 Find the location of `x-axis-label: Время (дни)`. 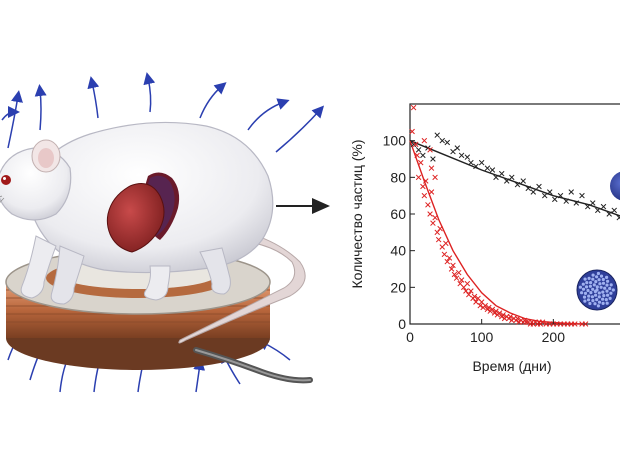

x-axis-label: Время (дни) is located at coordinates (511, 366).